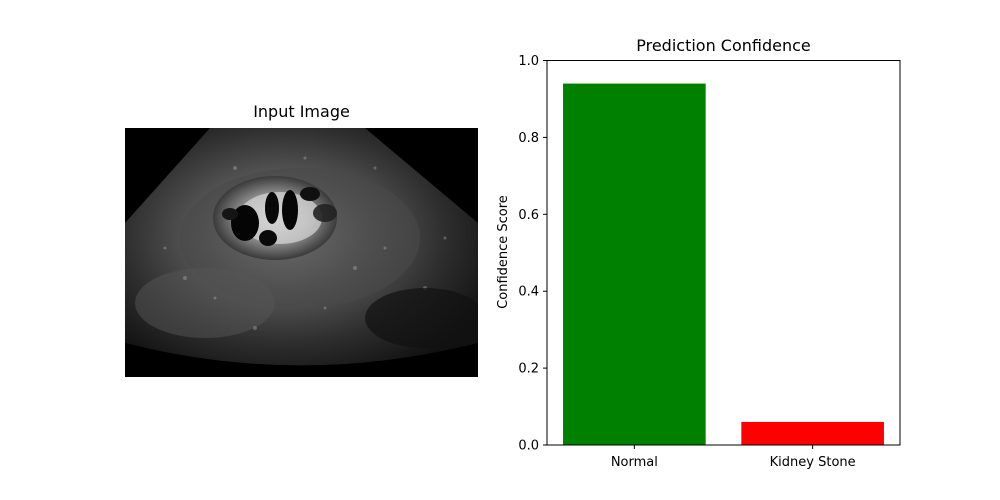  Describe the element at coordinates (528, 369) in the screenshot. I see `y-tick-label: 0.2` at that location.